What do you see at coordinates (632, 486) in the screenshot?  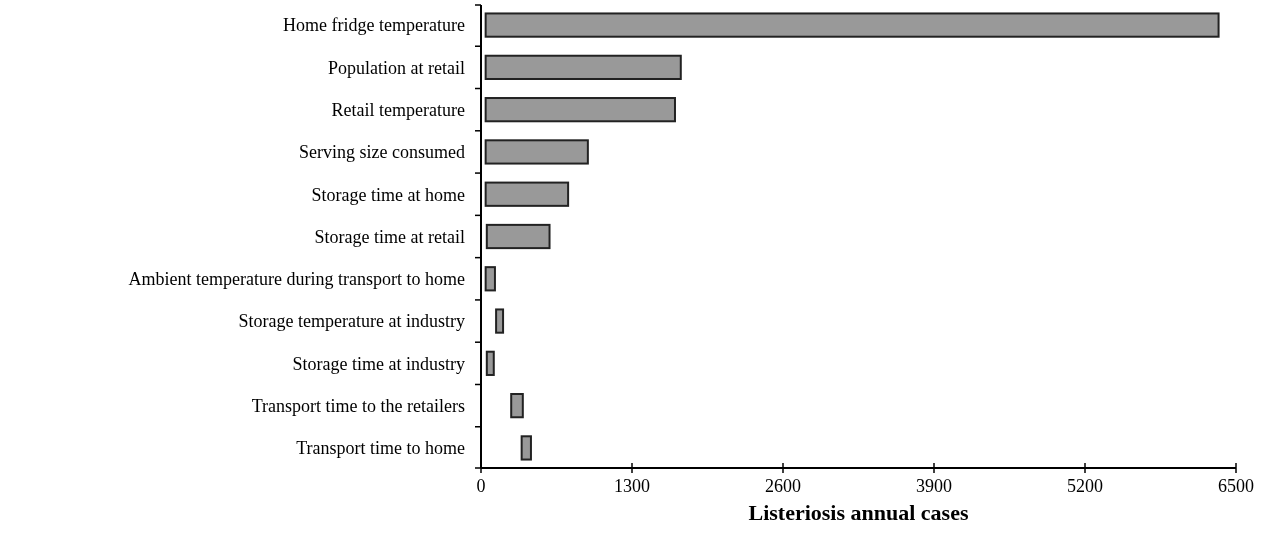 I see `x-tick-label: 1300` at bounding box center [632, 486].